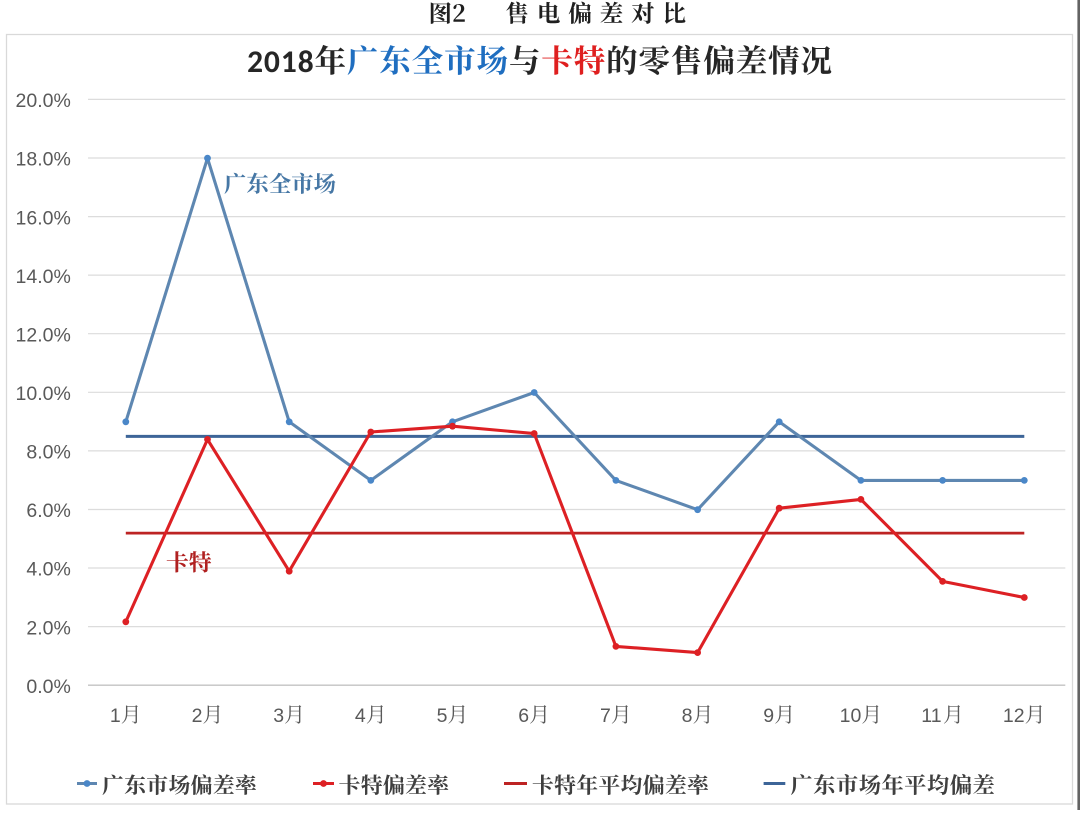 This screenshot has height=815, width=1080. Describe the element at coordinates (442, 716) in the screenshot. I see `svg-text: 5` at that location.